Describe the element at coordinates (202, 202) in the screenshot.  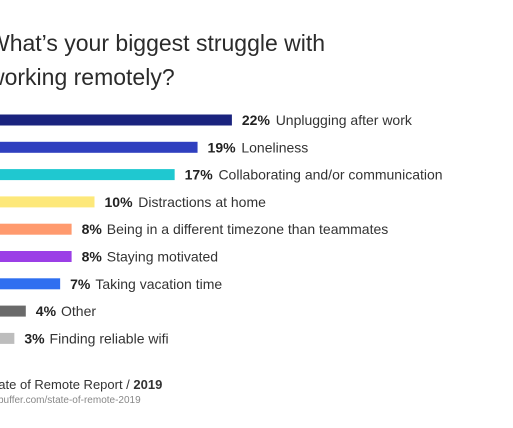
I see `category-label-4: Distractions at home` at that location.